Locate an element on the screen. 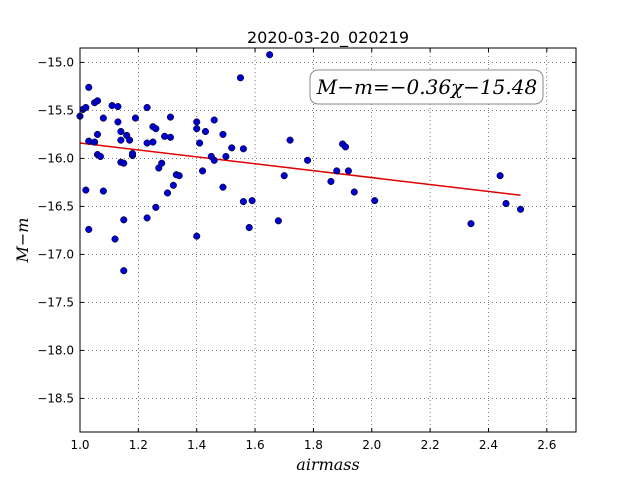 The height and width of the screenshot is (480, 640). y-tick-label: −18.0 is located at coordinates (55, 350).